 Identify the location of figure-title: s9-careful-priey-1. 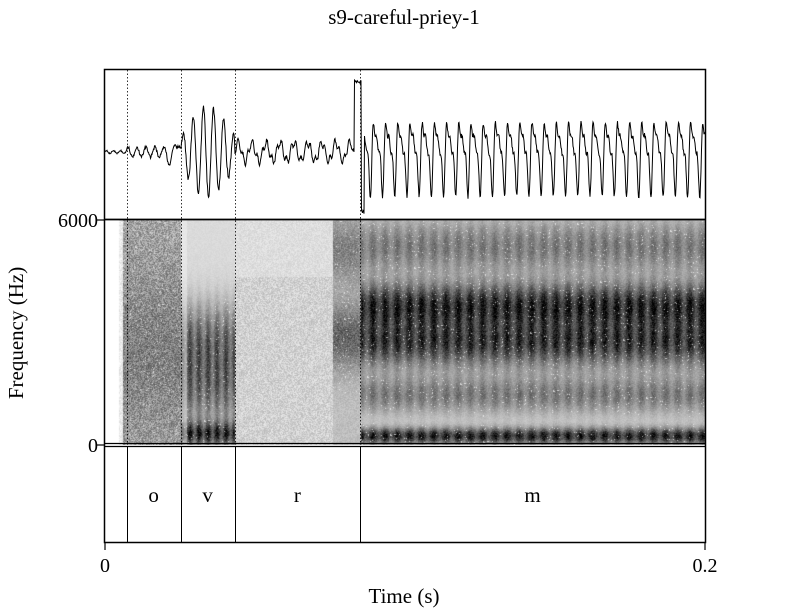
(404, 17).